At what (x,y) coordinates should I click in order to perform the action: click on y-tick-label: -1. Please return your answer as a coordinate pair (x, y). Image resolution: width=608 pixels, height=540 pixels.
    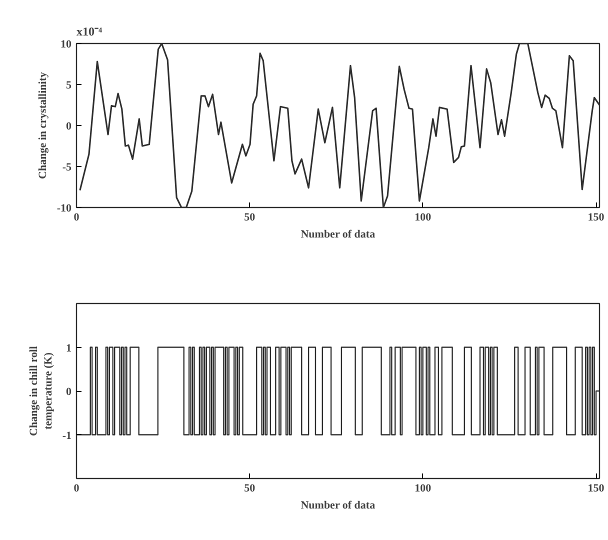
    Looking at the image, I should click on (67, 436).